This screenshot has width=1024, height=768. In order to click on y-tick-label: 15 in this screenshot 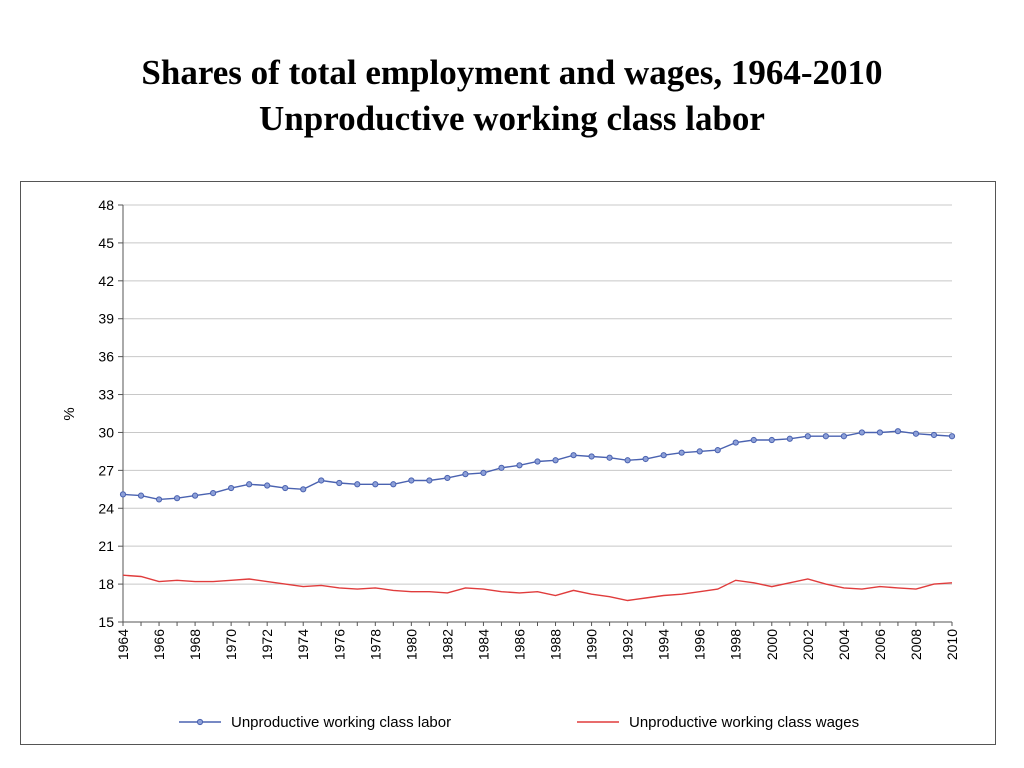, I will do `click(106, 622)`.